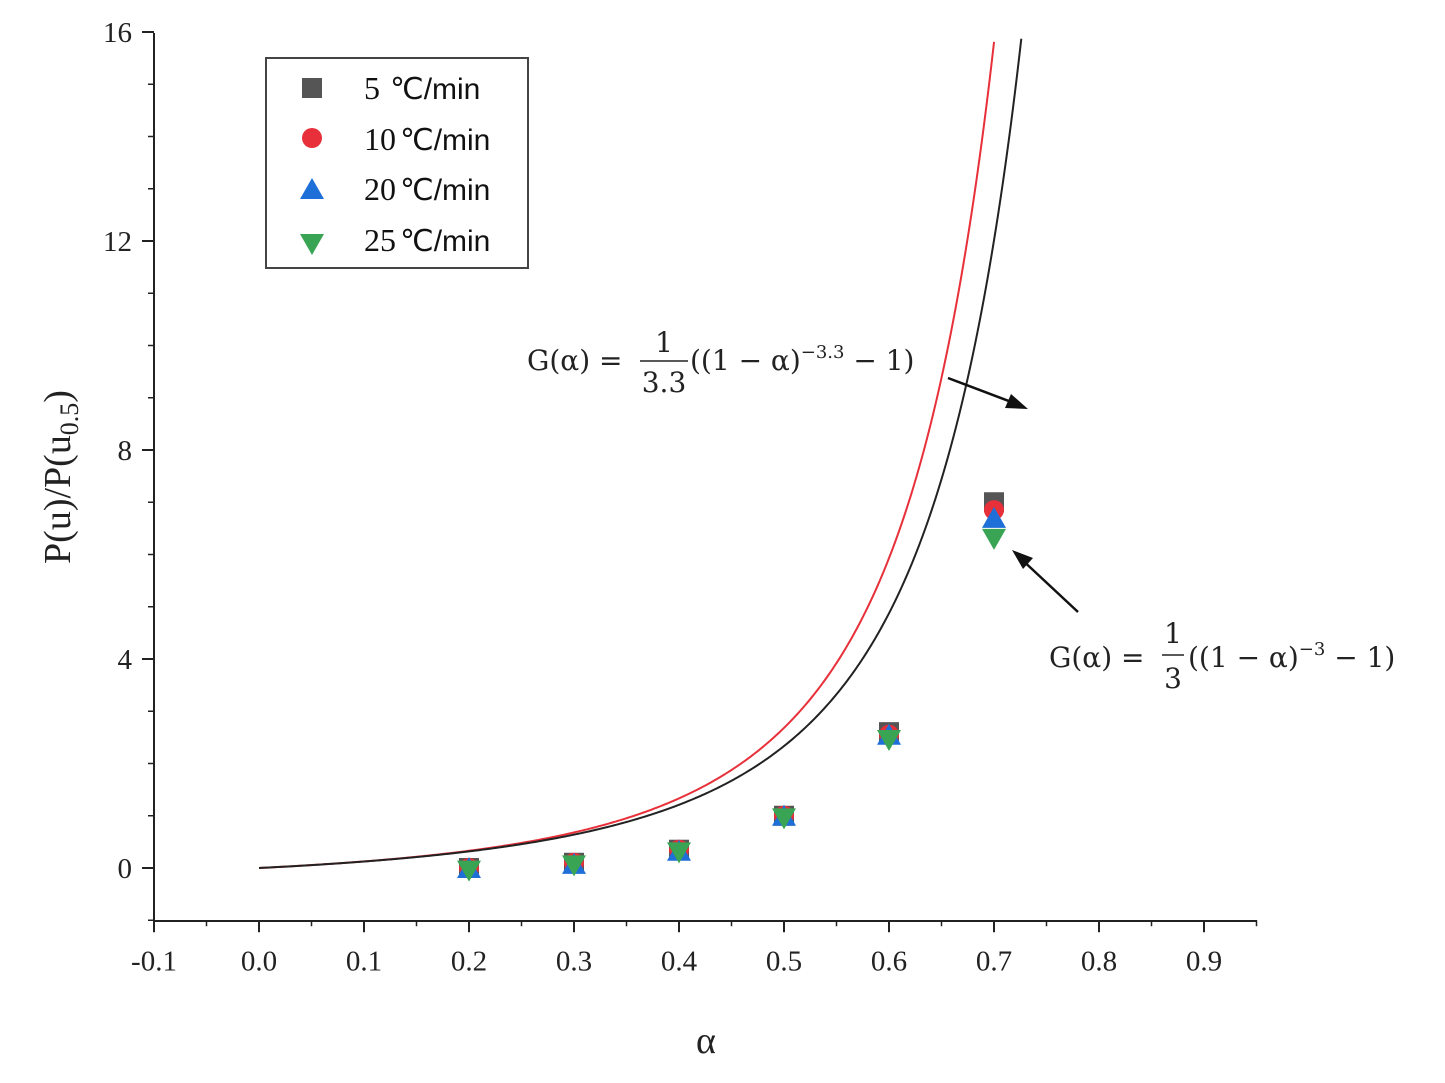 Image resolution: width=1445 pixels, height=1083 pixels. Describe the element at coordinates (125, 451) in the screenshot. I see `y-tick-label: 8` at that location.